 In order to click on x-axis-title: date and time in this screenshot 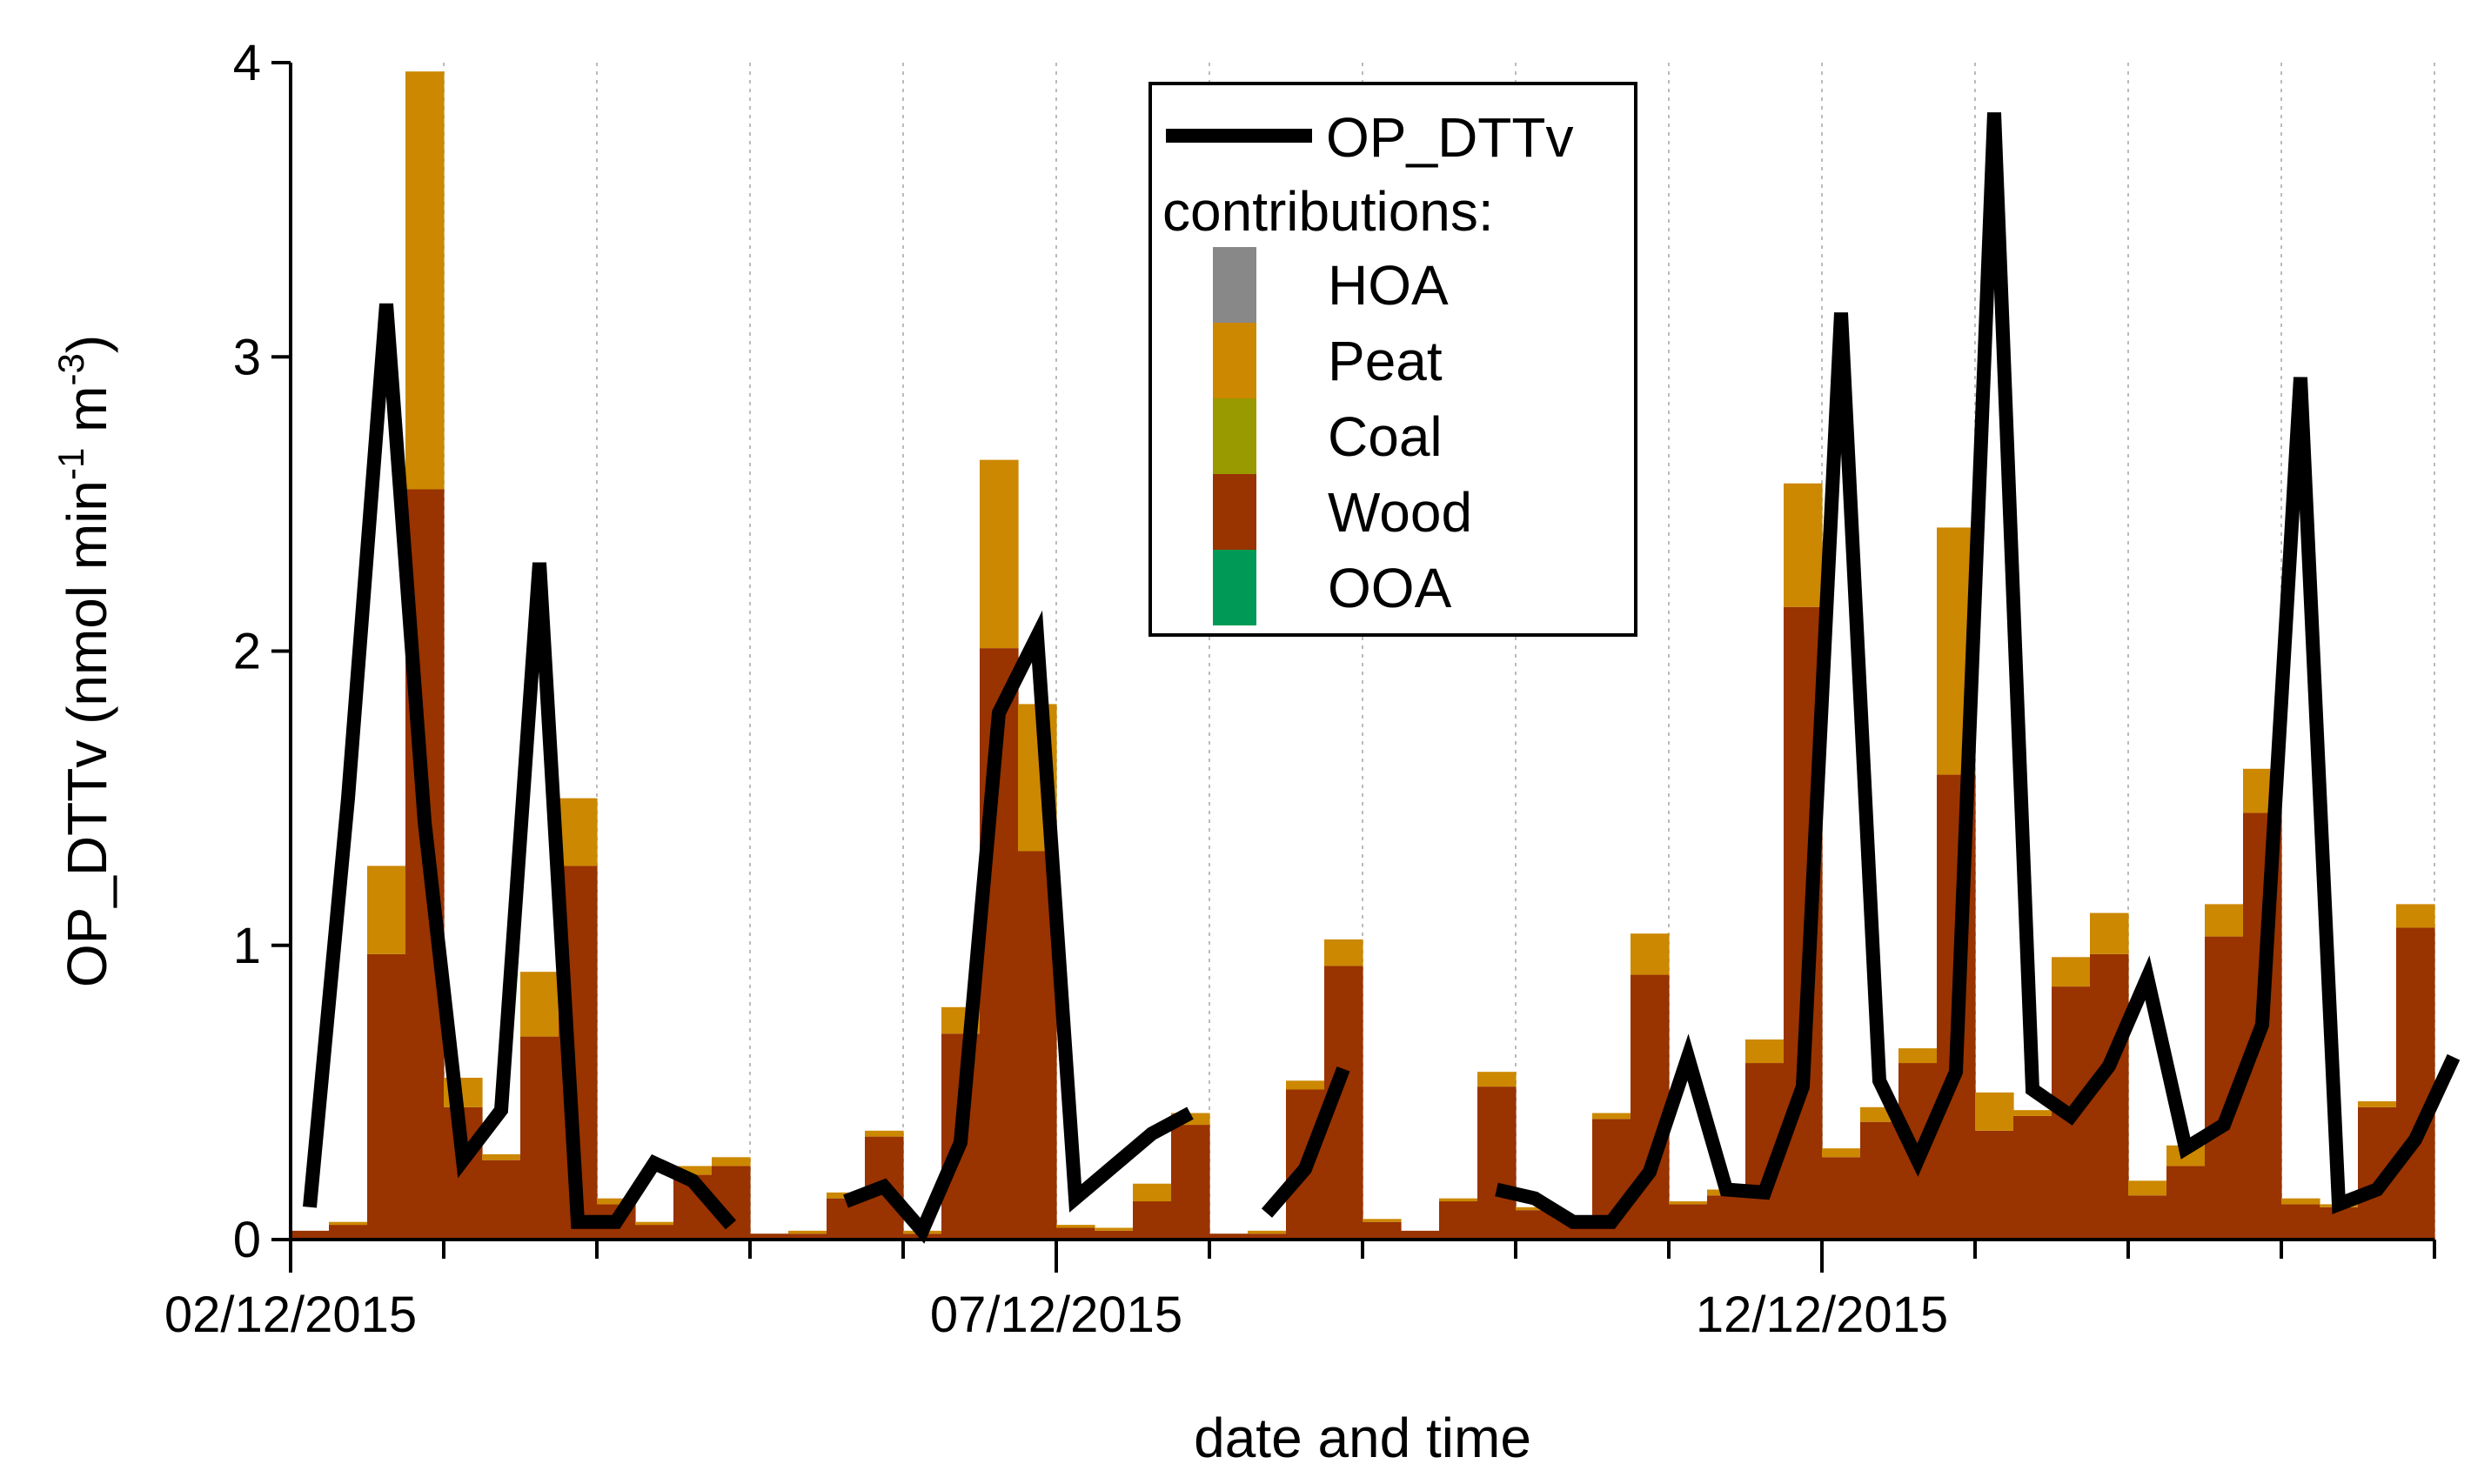, I will do `click(1362, 1438)`.